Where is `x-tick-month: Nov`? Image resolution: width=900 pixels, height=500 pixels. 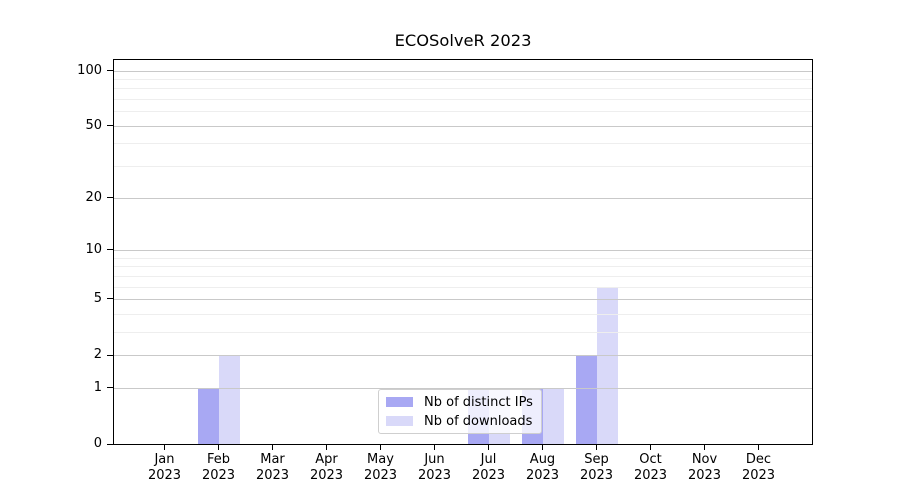
x-tick-month: Nov is located at coordinates (704, 459).